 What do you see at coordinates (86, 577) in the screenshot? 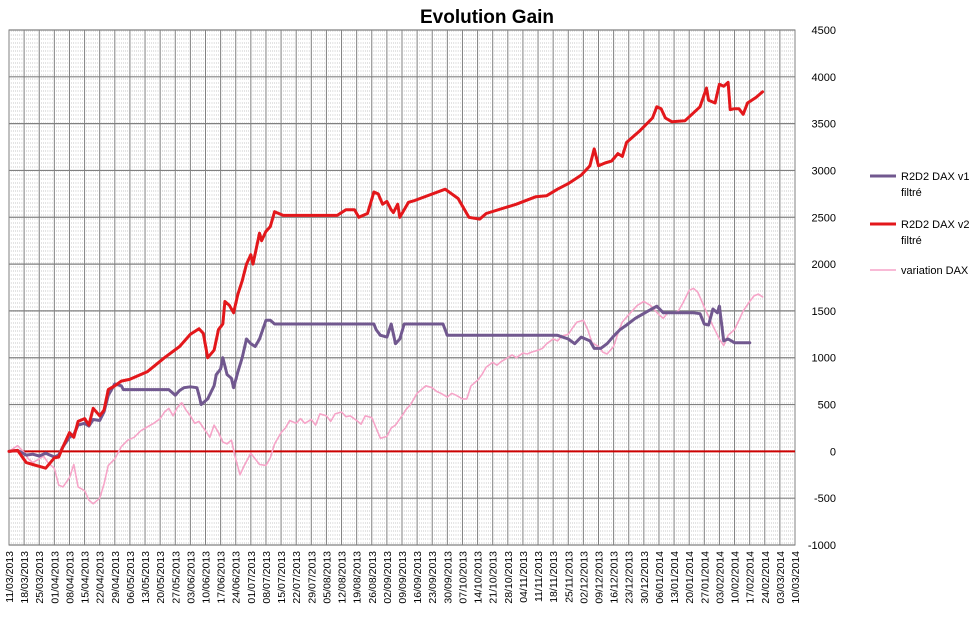
I see `x-tick-label: 15/04/2013` at bounding box center [86, 577].